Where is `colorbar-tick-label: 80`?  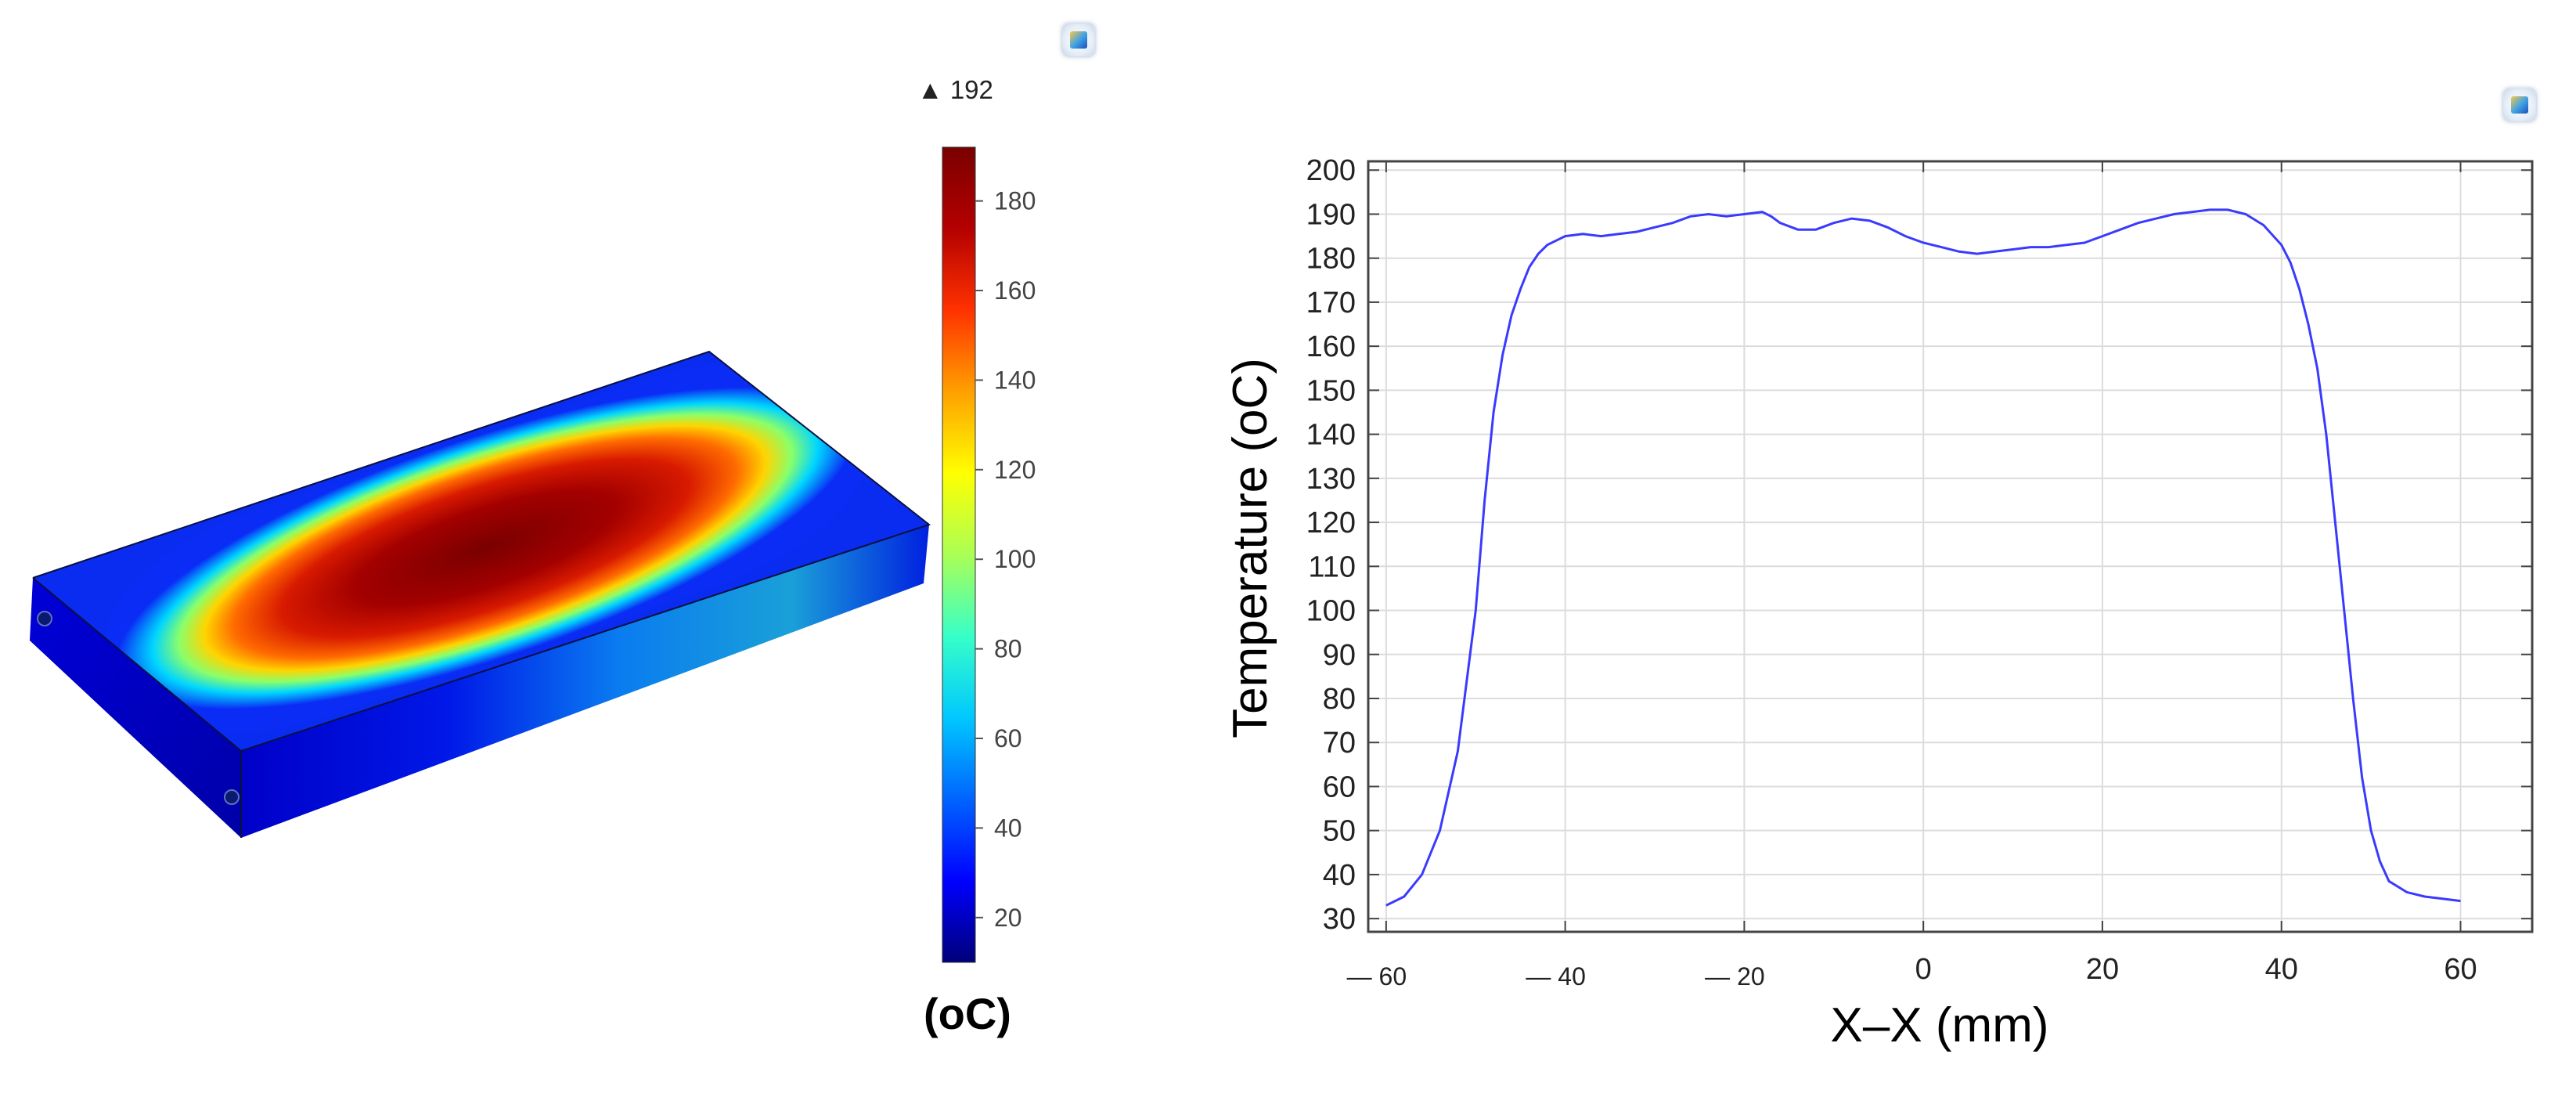 colorbar-tick-label: 80 is located at coordinates (1008, 649).